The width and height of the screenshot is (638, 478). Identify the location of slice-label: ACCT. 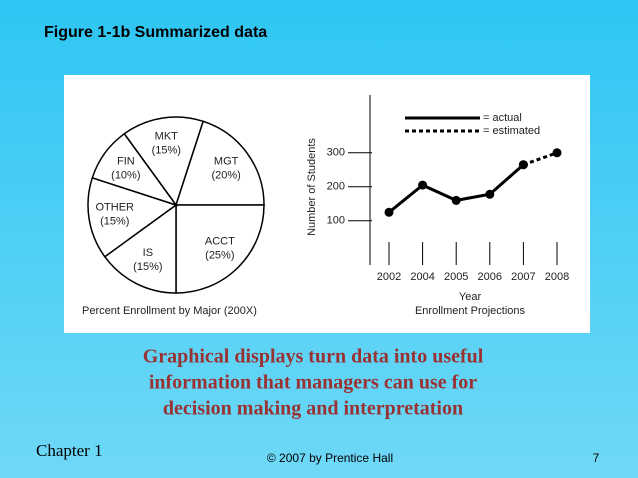
(220, 242).